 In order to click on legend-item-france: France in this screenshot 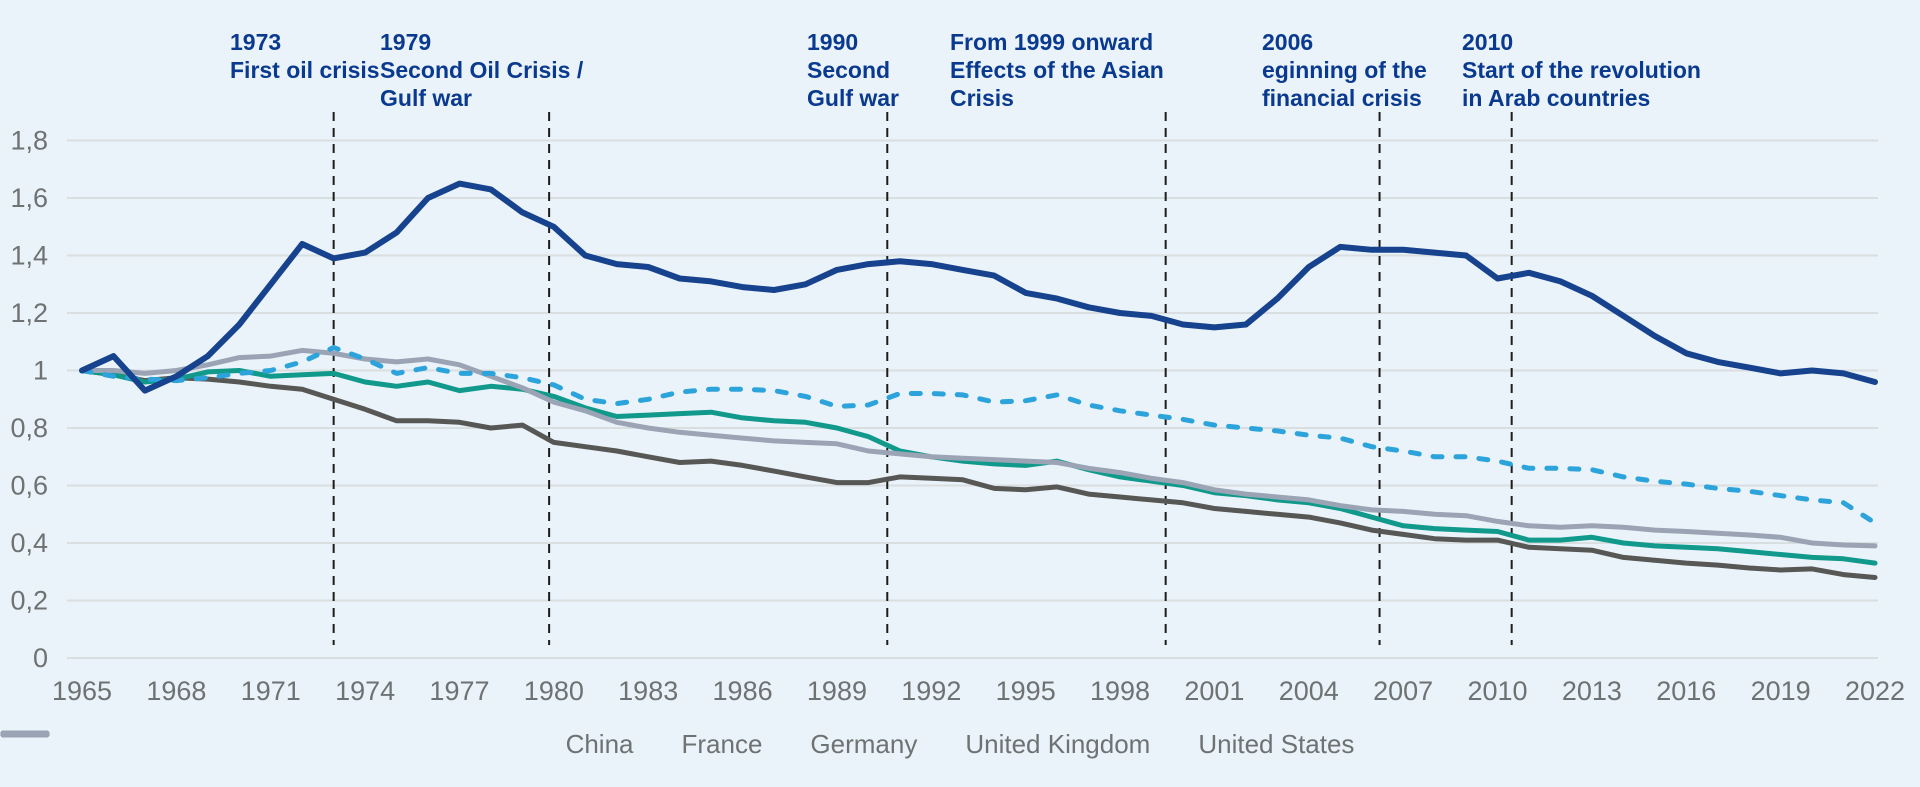, I will do `click(381, 744)`.